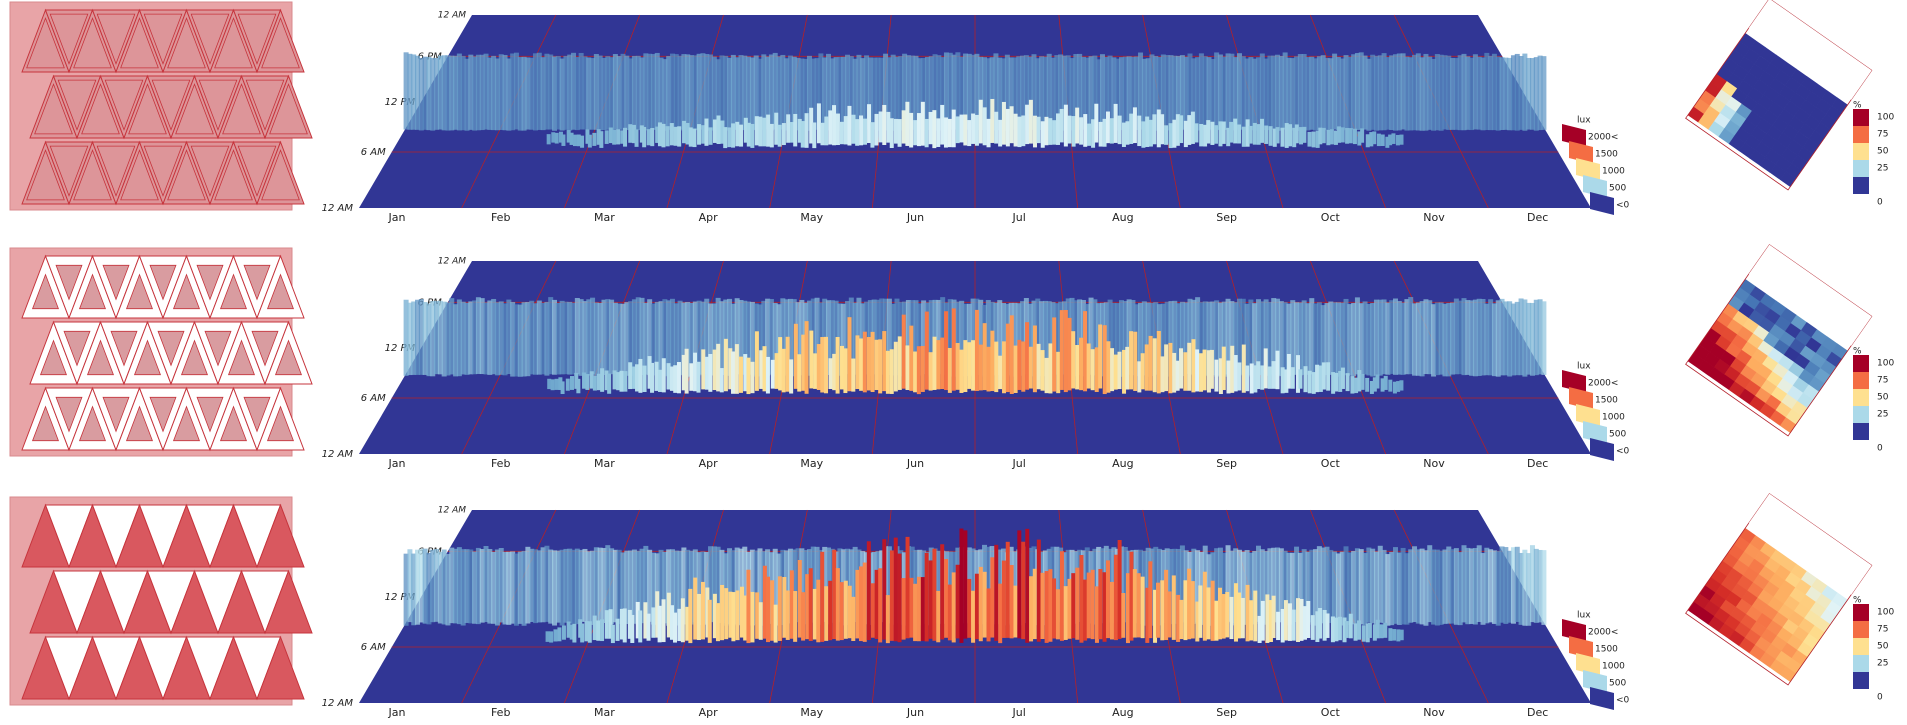 The height and width of the screenshot is (725, 1907). I want to click on month-label: Apr, so click(709, 217).